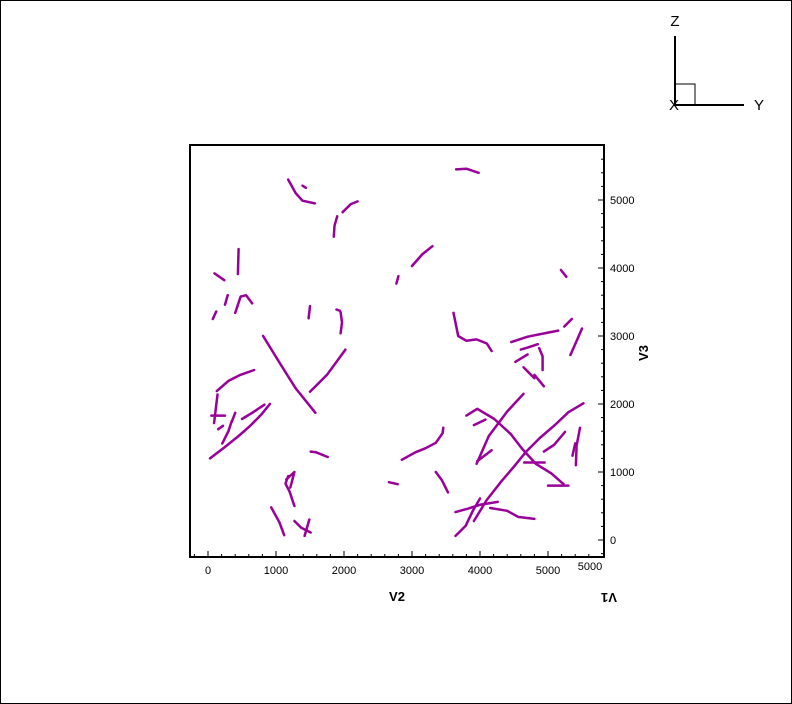 The image size is (792, 704). What do you see at coordinates (397, 596) in the screenshot?
I see `x-axis-title: V2` at bounding box center [397, 596].